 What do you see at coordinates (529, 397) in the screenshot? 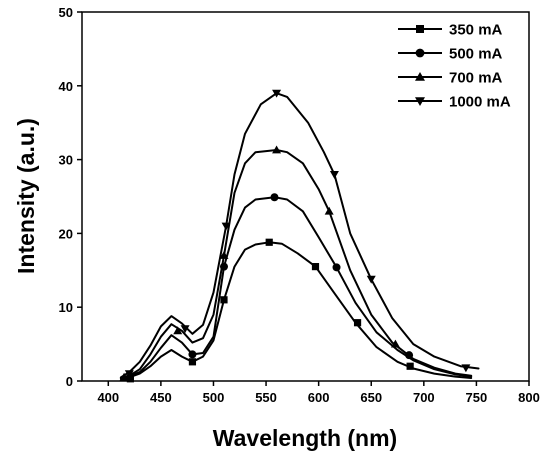
I see `x-tick-label: 800` at bounding box center [529, 397].